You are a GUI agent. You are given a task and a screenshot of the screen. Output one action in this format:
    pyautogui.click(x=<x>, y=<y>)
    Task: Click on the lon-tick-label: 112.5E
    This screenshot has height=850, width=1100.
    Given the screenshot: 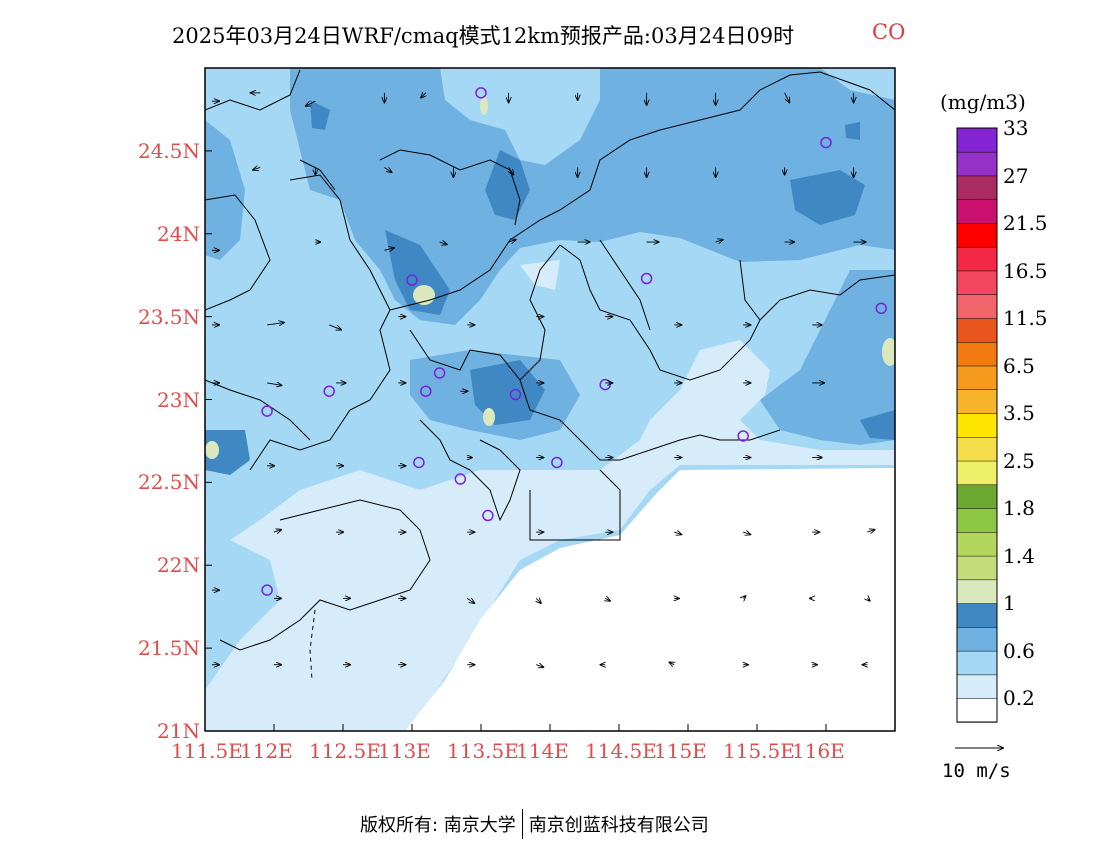 What is the action you would take?
    pyautogui.click(x=345, y=751)
    